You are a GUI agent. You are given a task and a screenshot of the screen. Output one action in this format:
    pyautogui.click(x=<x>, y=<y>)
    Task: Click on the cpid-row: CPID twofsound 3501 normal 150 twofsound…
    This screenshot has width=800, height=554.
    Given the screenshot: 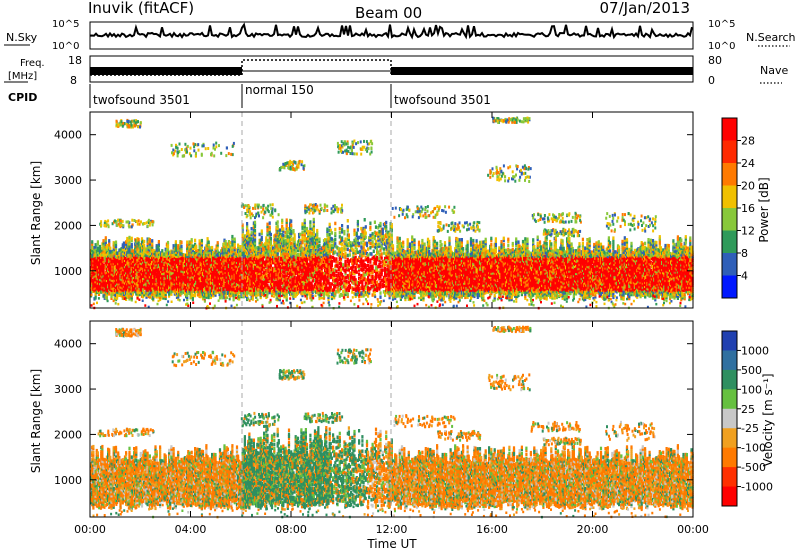 What is the action you would take?
    pyautogui.click(x=249, y=95)
    